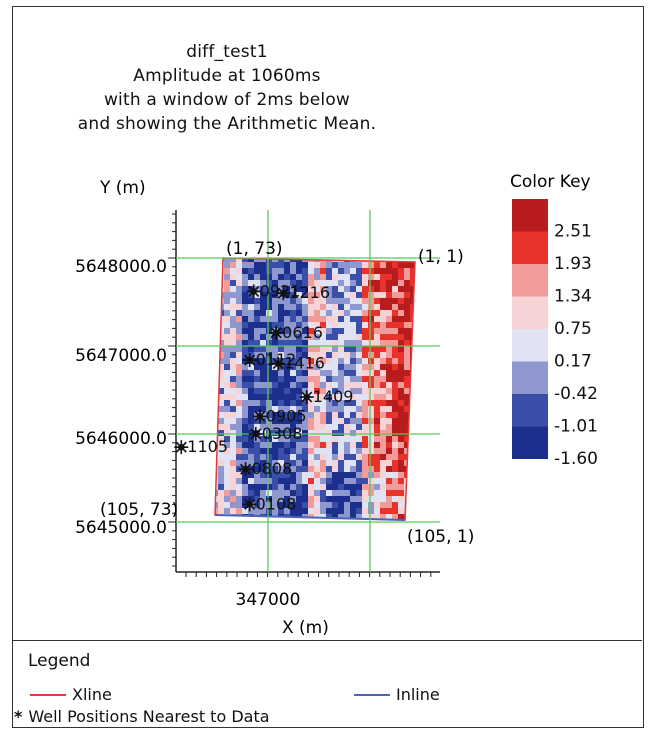  What do you see at coordinates (269, 503) in the screenshot?
I see `well-marker: 0108` at bounding box center [269, 503].